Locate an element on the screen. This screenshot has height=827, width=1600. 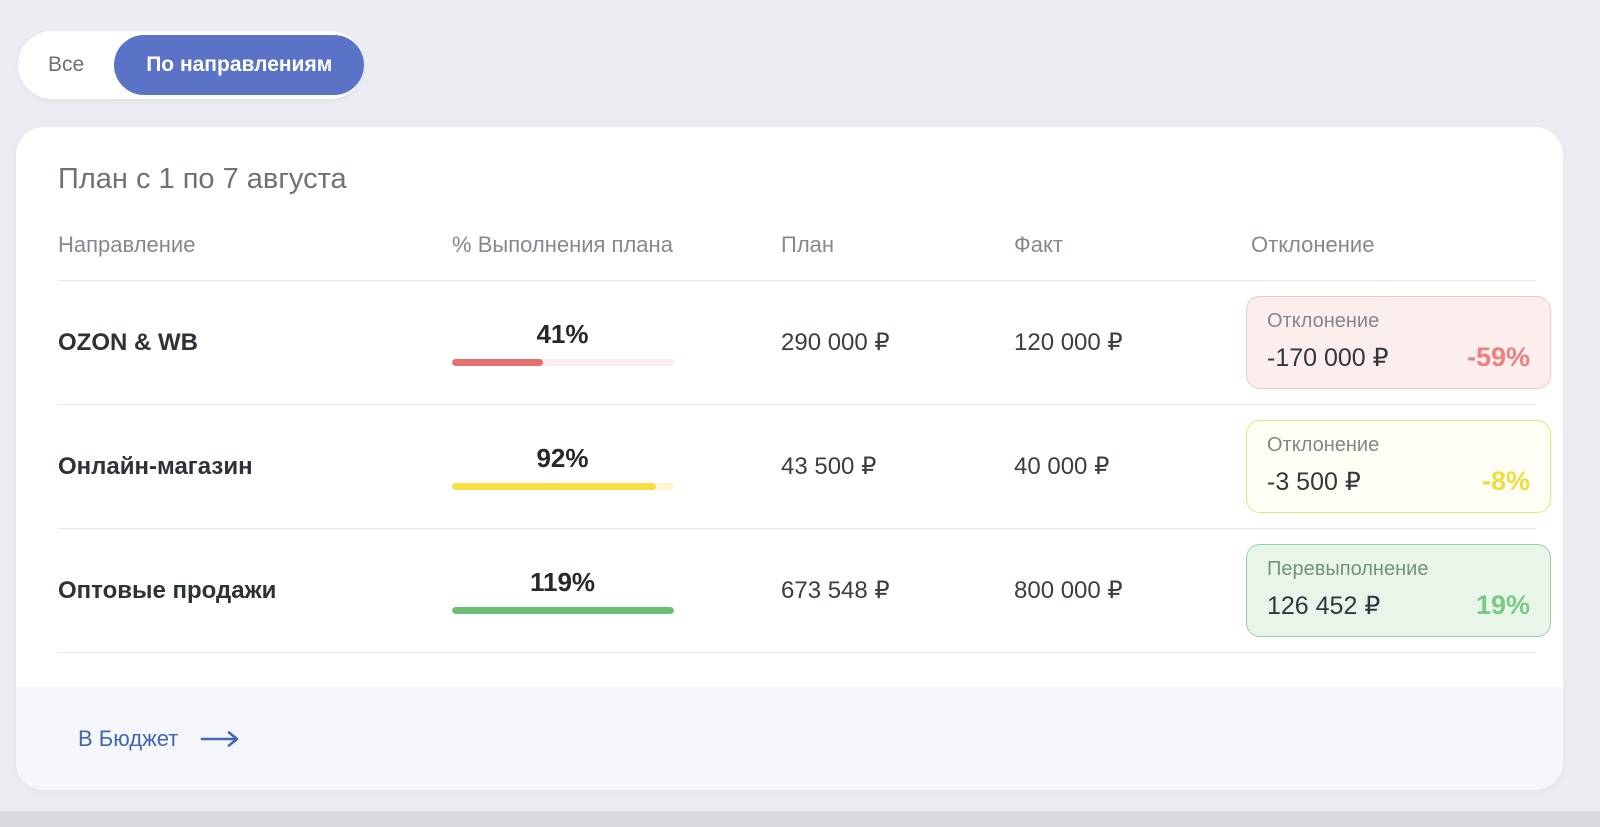
plan-completion-progress: 41% is located at coordinates (562, 342).